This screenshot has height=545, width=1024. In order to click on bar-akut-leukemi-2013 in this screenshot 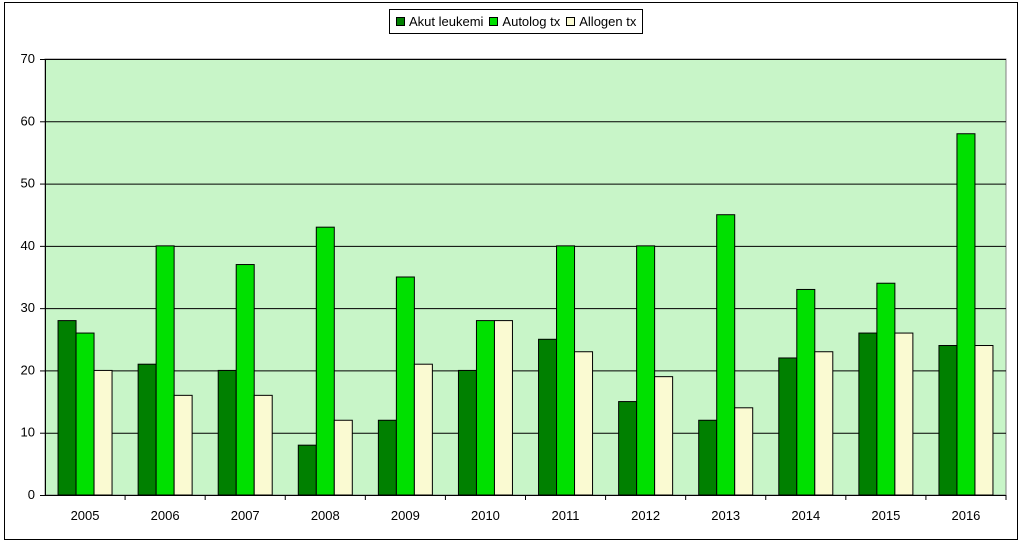, I will do `click(708, 457)`.